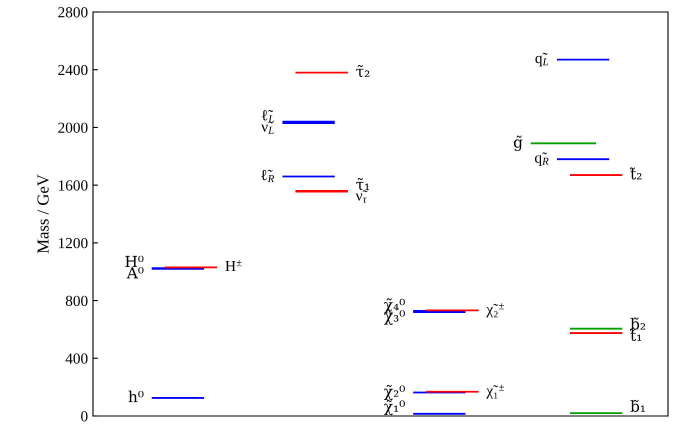 The image size is (676, 430). What do you see at coordinates (135, 272) in the screenshot?
I see `series-label: A⁰` at bounding box center [135, 272].